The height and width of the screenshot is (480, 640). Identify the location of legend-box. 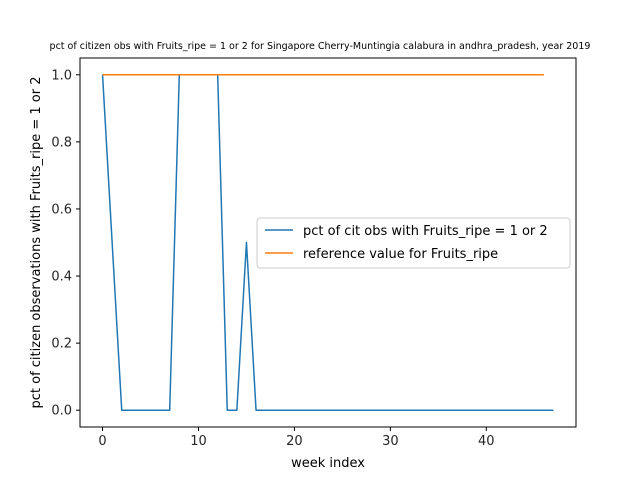
(413, 243).